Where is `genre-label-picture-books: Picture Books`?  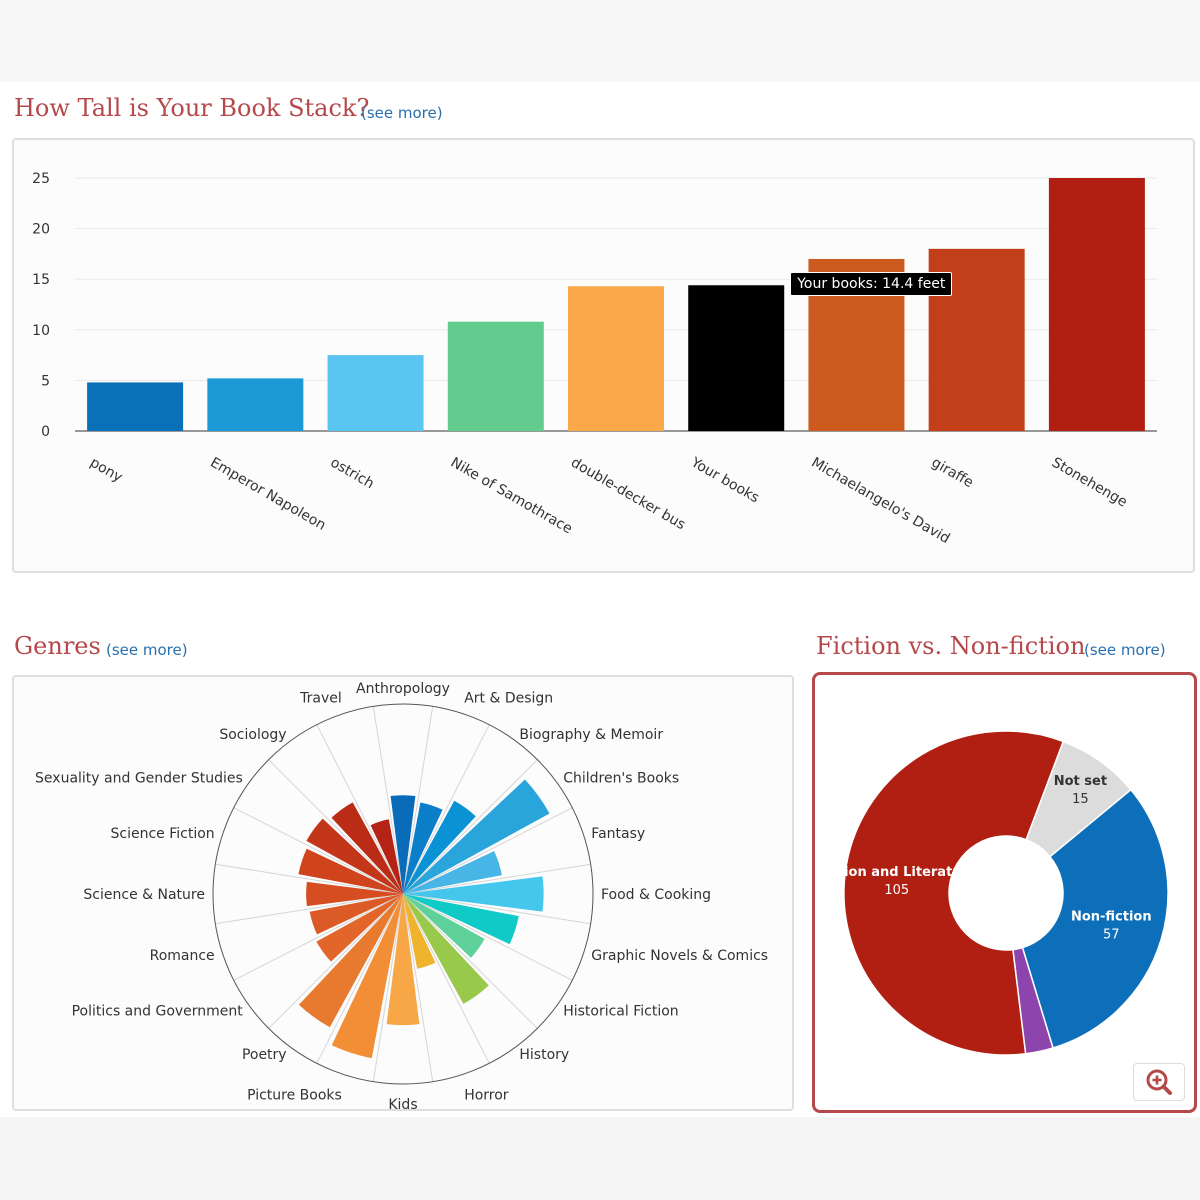 genre-label-picture-books: Picture Books is located at coordinates (294, 1095).